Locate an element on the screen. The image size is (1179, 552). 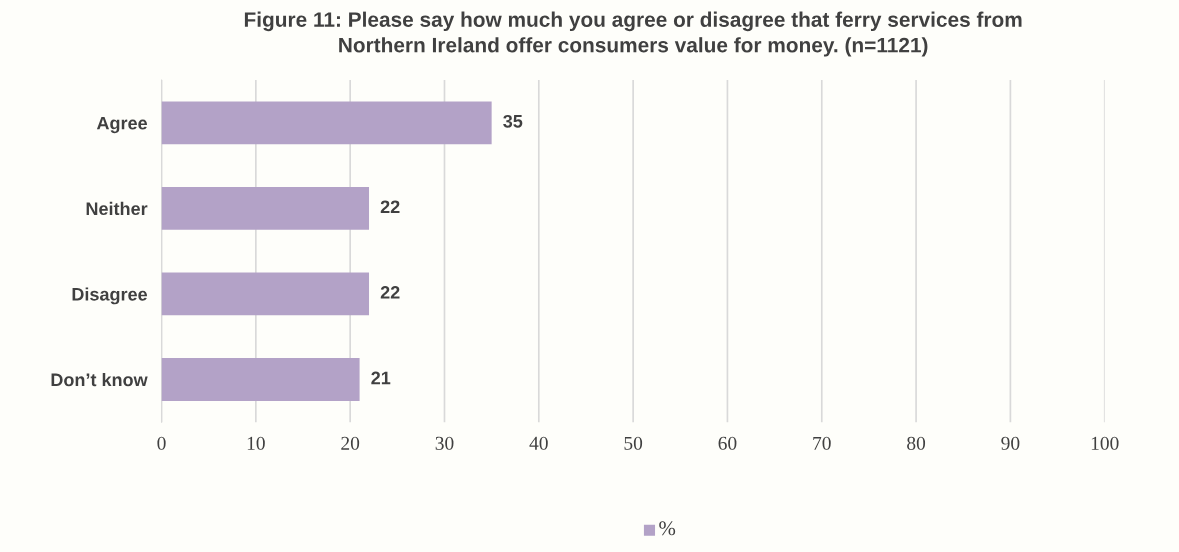
chart-title: Figure 11: Please say how much you agree or disagree that ferry services from Northern Ireland offer consumers value for money. (n=1121) is located at coordinates (633, 34).